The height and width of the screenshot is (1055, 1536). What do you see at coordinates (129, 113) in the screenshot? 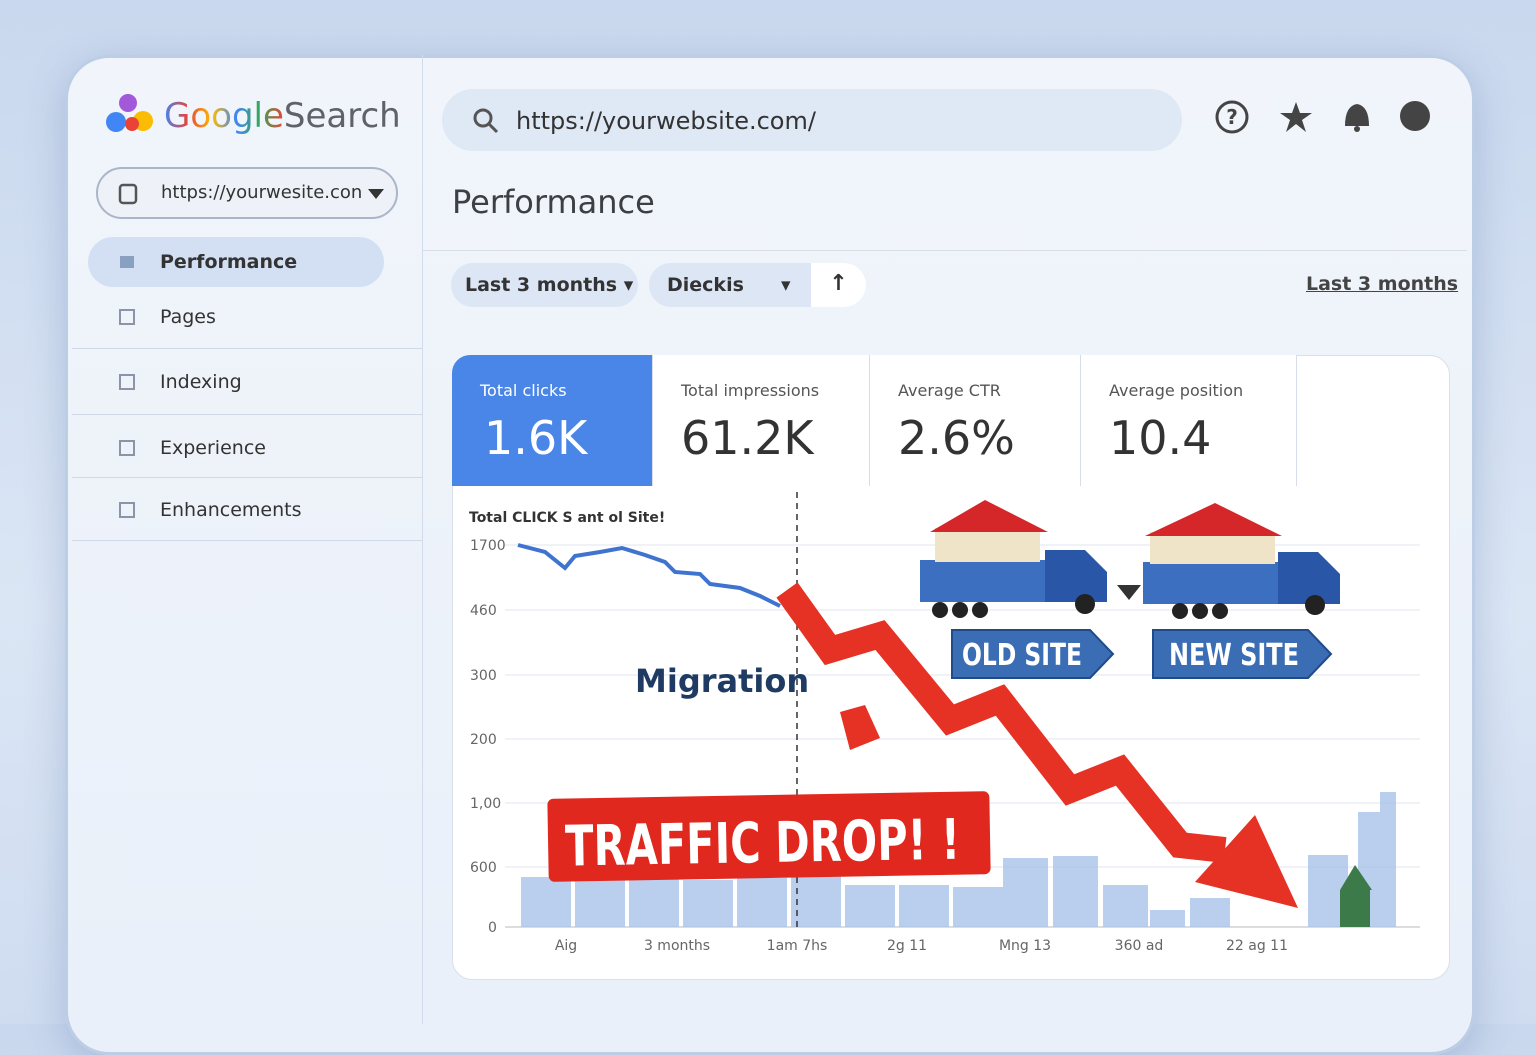
I see `logo-dots` at bounding box center [129, 113].